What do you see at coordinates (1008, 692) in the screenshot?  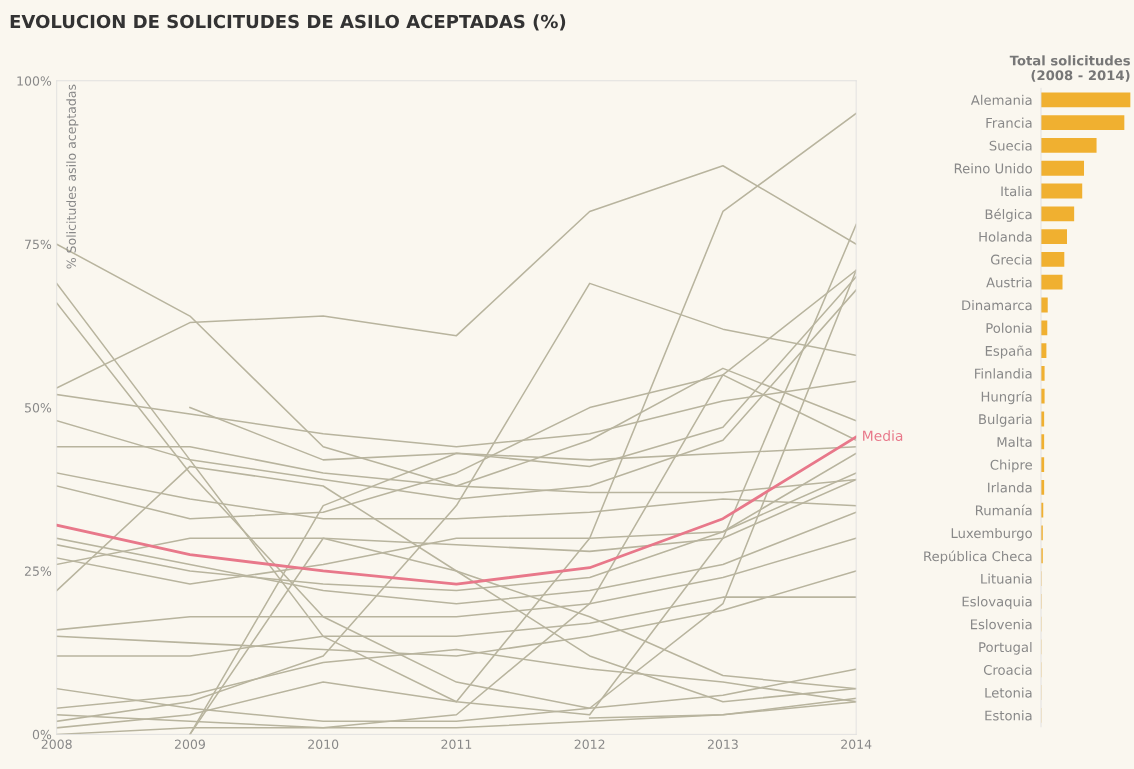 I see `y-tick-label: Letonia` at bounding box center [1008, 692].